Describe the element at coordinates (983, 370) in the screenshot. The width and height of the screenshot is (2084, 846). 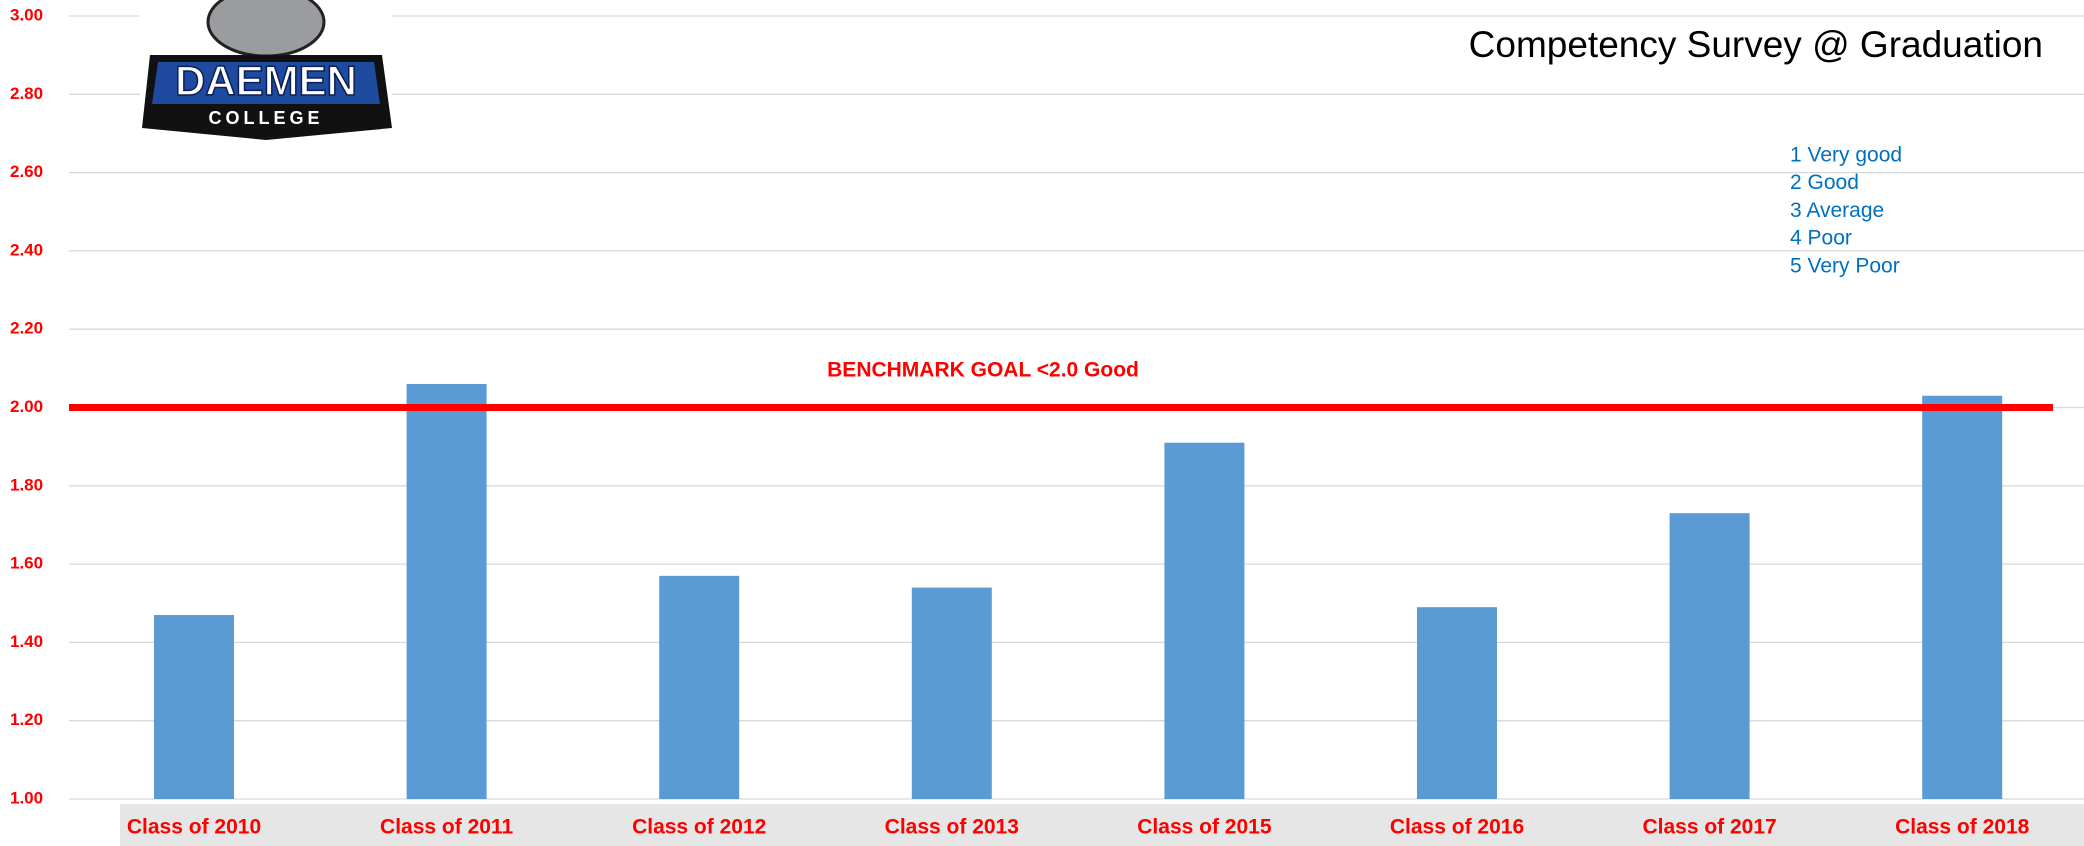
I see `benchmark-label: BENCHMARK GOAL <2.0 Good` at that location.